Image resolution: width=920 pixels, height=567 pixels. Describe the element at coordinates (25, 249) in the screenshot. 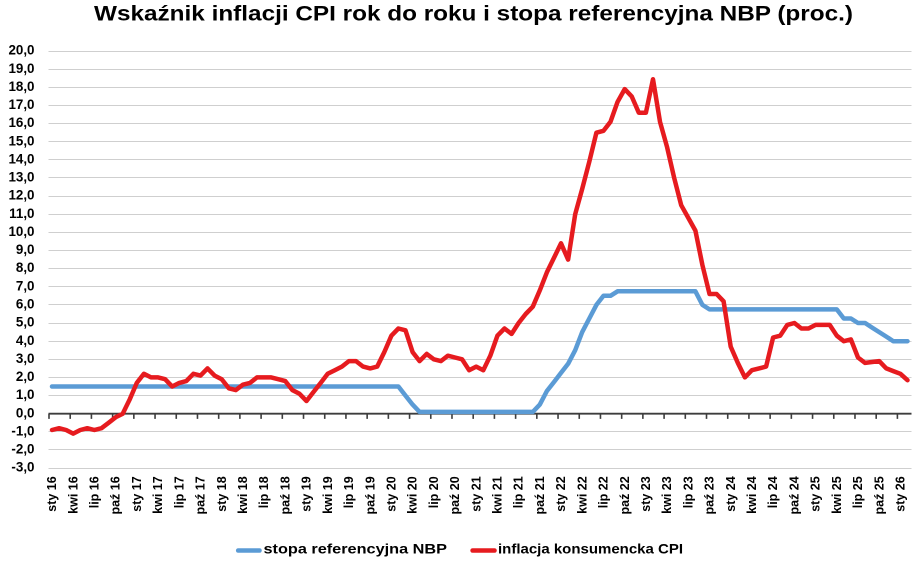

I see `svg-text: 9,0` at that location.